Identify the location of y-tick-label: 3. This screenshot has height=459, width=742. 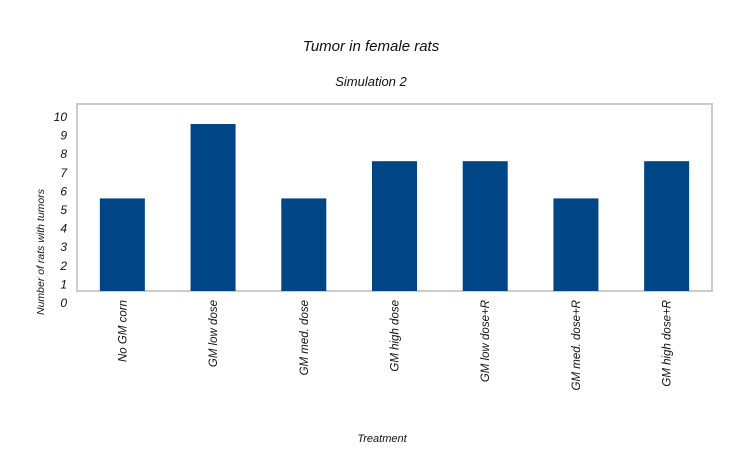
(63, 247).